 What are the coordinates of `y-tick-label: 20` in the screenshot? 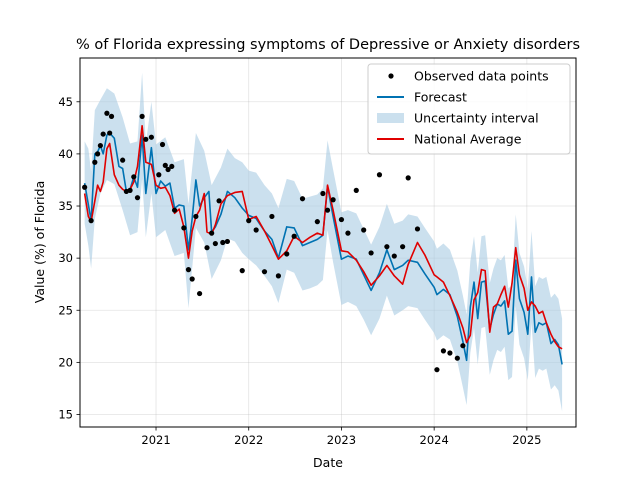 It's located at (65, 362).